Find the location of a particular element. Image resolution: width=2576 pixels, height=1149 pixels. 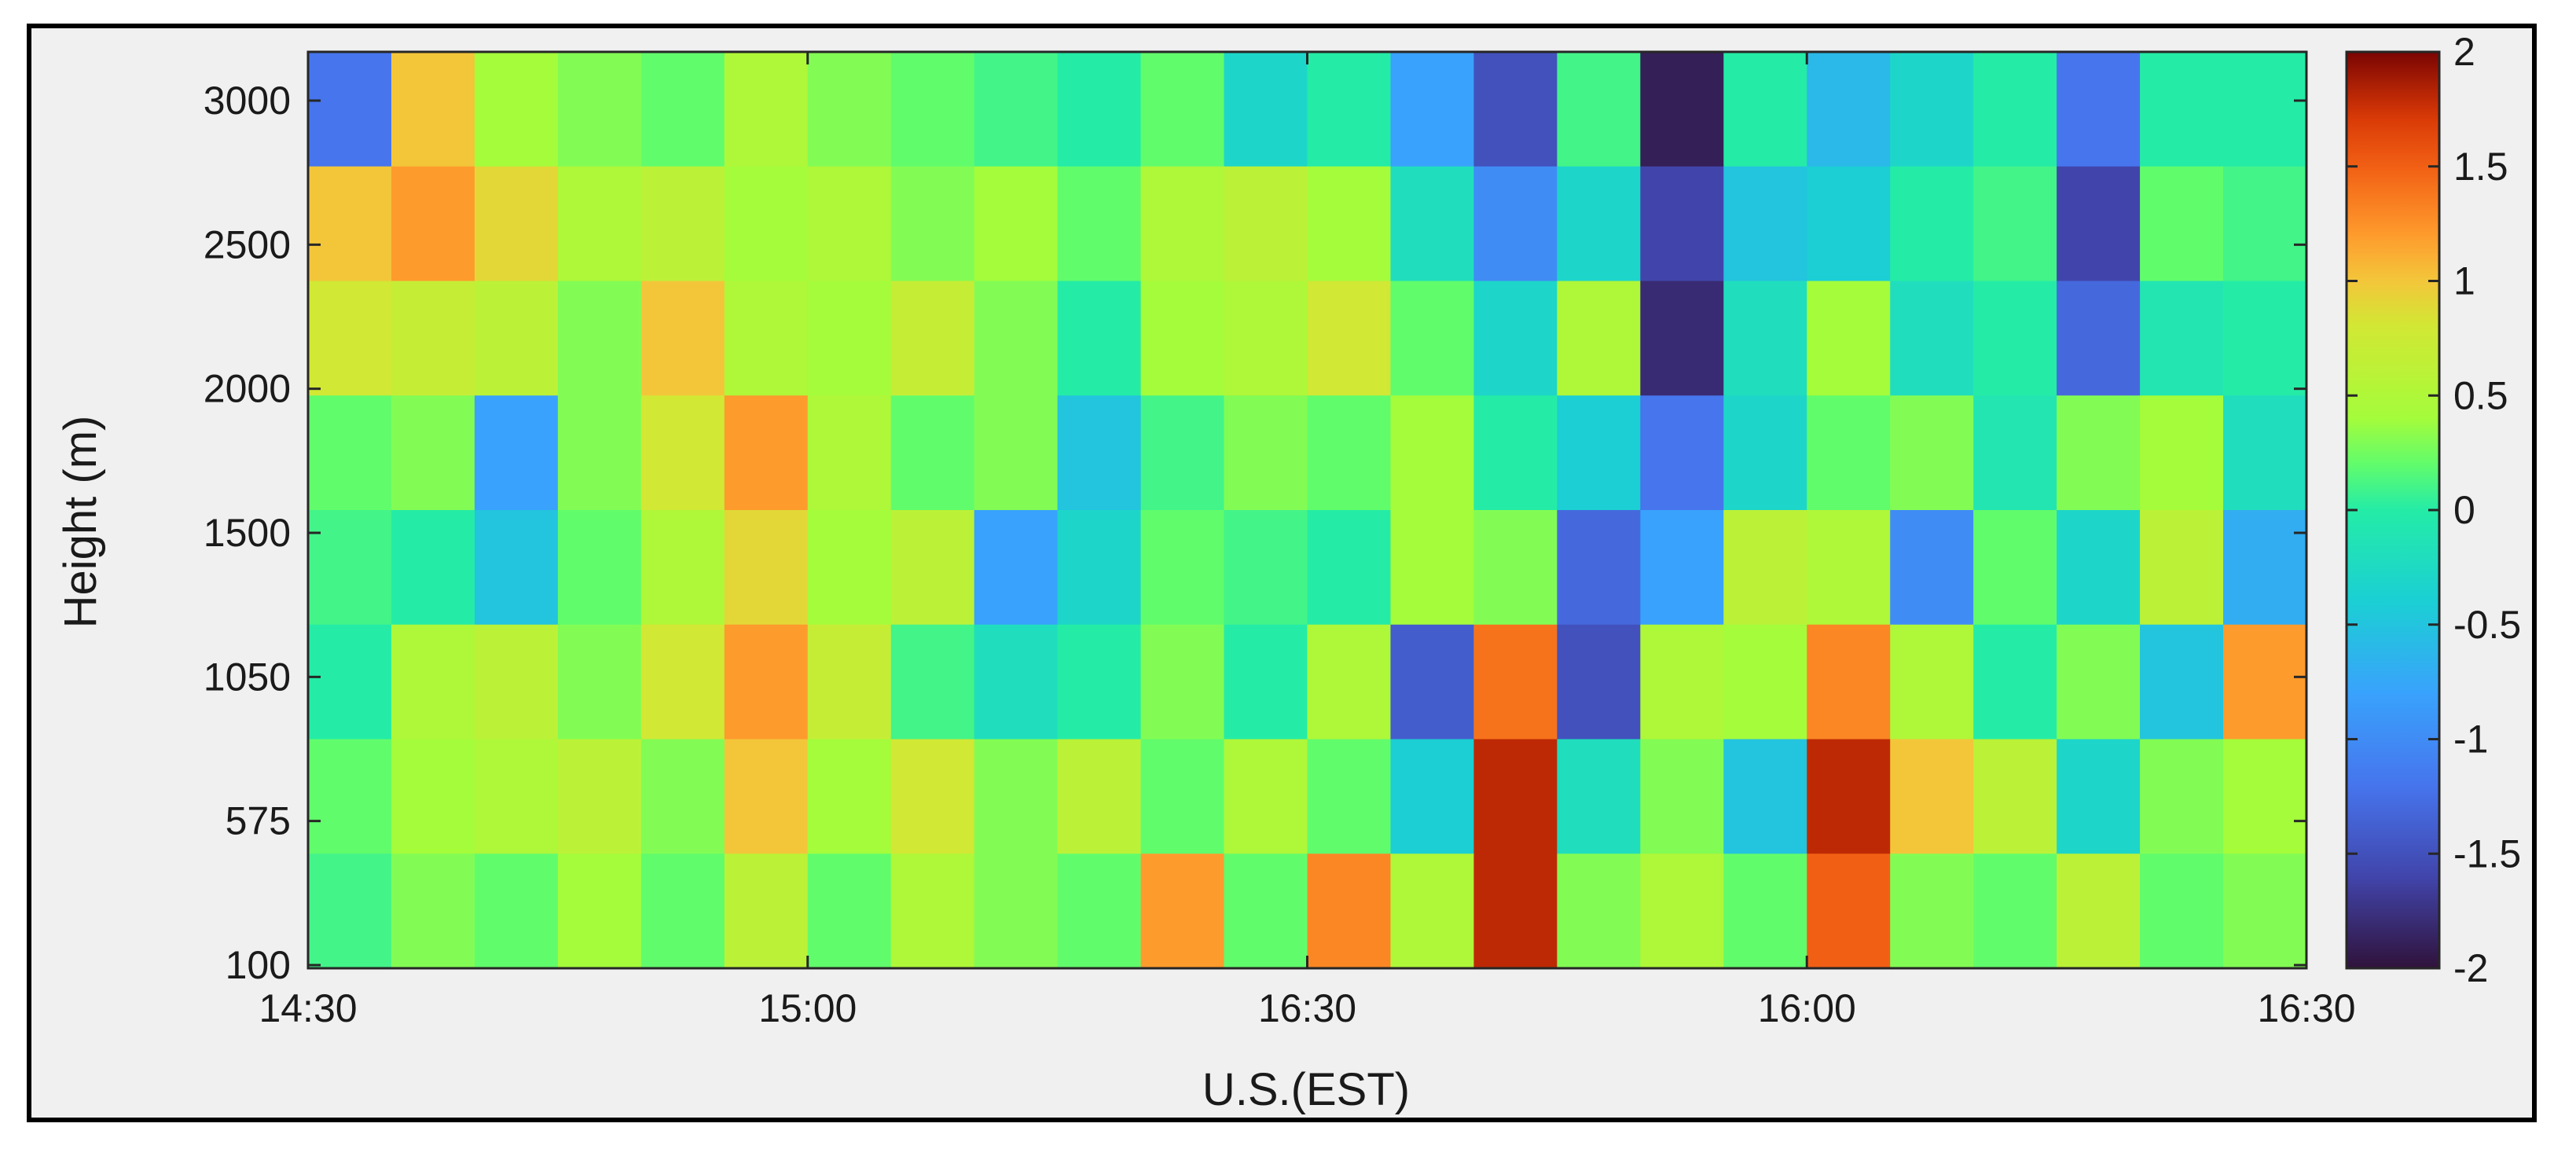

x-tick-label: 16:30 is located at coordinates (1307, 1008).